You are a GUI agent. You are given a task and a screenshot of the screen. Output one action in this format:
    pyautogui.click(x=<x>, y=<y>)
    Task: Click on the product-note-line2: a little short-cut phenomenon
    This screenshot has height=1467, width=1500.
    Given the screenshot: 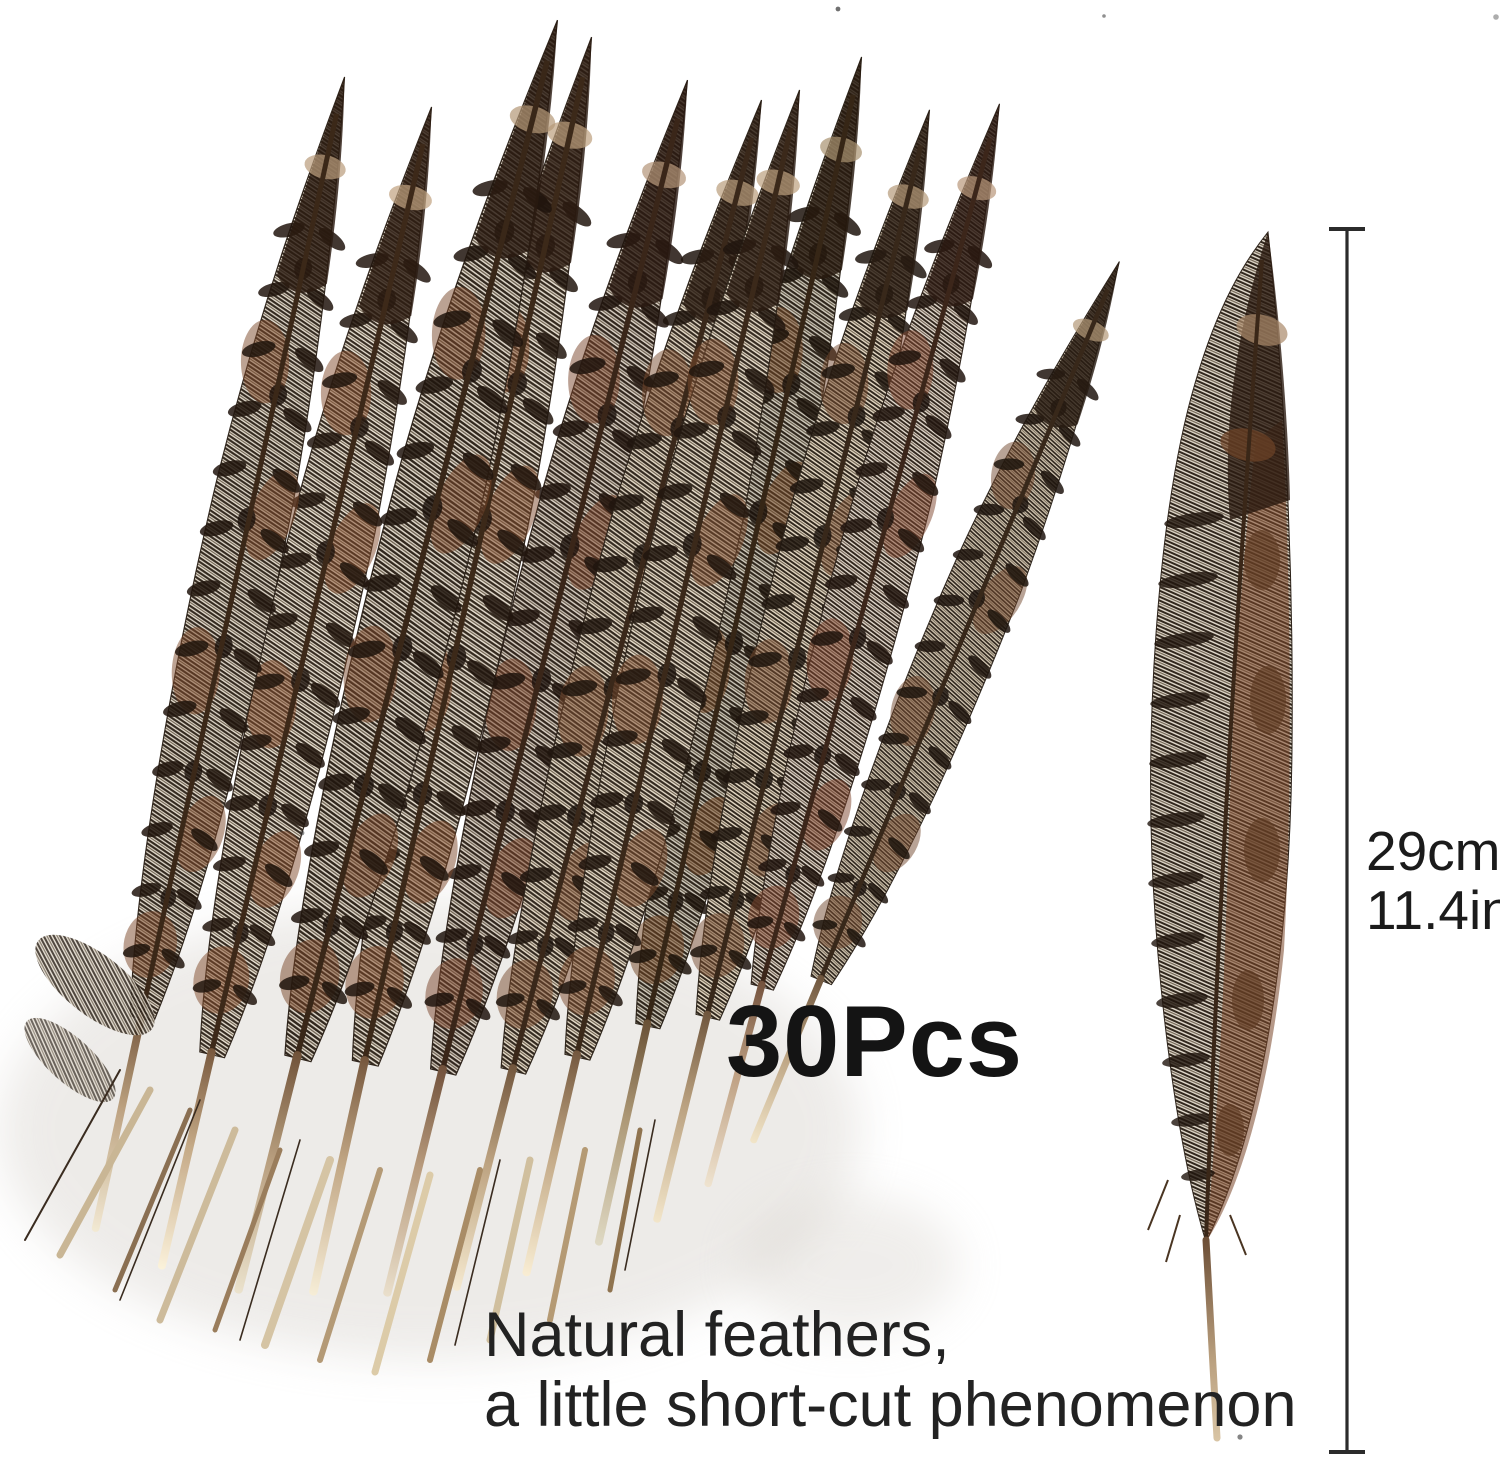 What is the action you would take?
    pyautogui.click(x=890, y=1405)
    